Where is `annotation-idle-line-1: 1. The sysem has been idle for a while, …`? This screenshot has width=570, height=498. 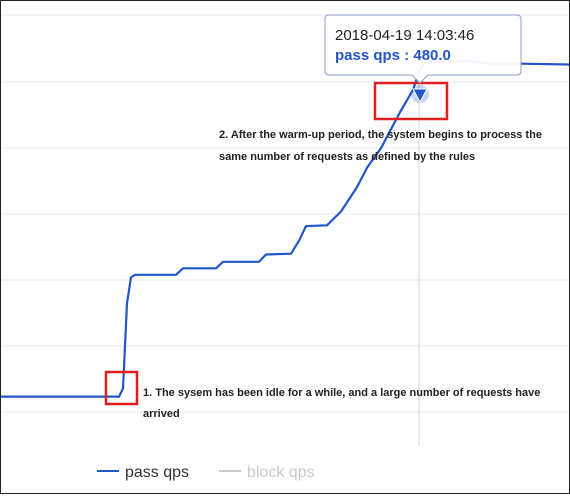
annotation-idle-line-1: 1. The sysem has been idle for a while, … is located at coordinates (341, 393).